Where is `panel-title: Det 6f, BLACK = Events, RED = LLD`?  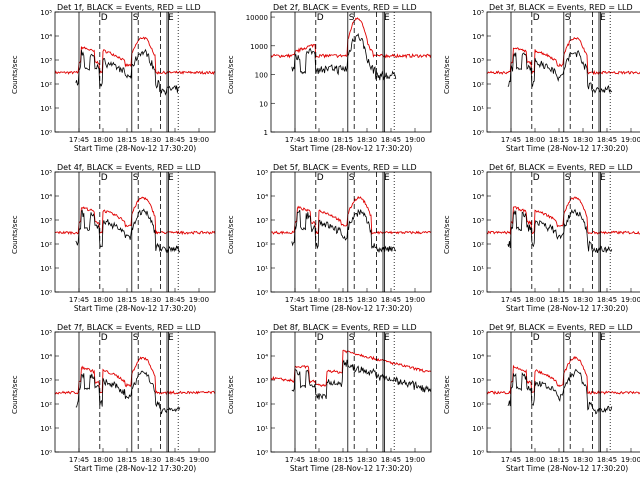
panel-title: Det 6f, BLACK = Events, RED = LLD is located at coordinates (561, 167).